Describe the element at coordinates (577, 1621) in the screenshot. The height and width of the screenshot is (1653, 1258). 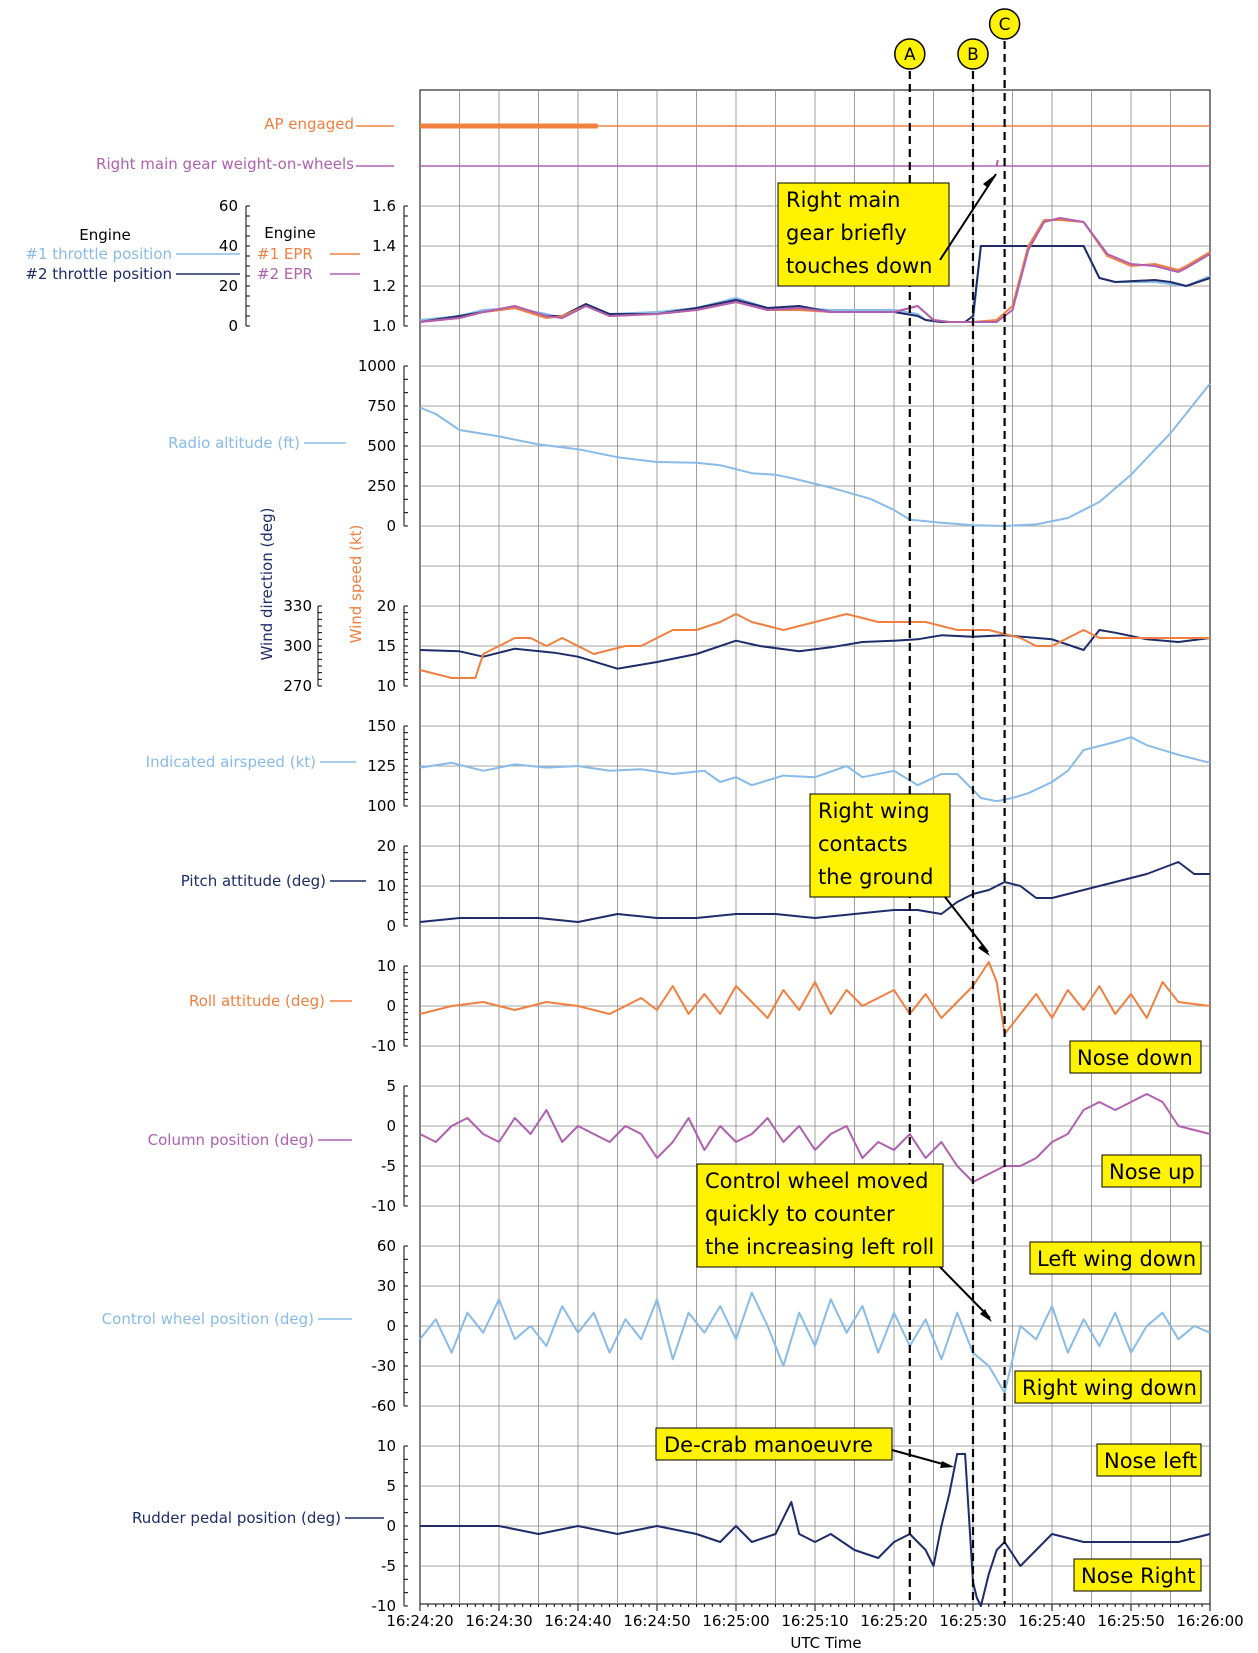
I see `x-tick-label: 16:24:40` at that location.